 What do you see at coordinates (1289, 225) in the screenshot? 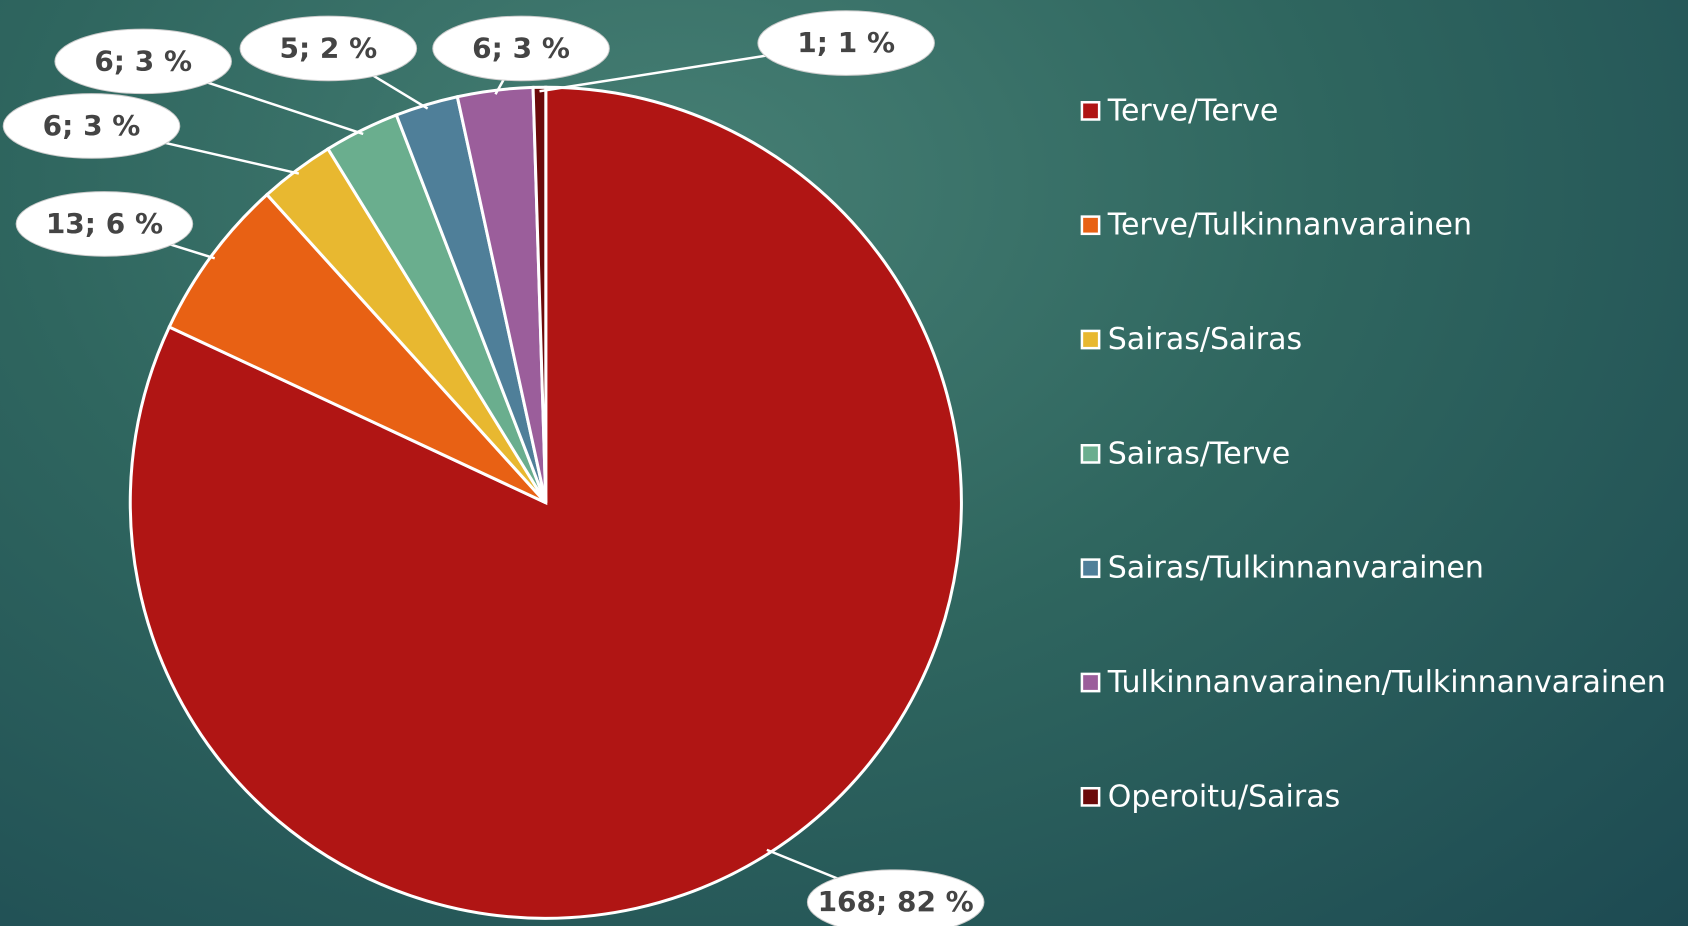
I see `legend-label: Terve/Tulkinnanvarainen` at bounding box center [1289, 225].